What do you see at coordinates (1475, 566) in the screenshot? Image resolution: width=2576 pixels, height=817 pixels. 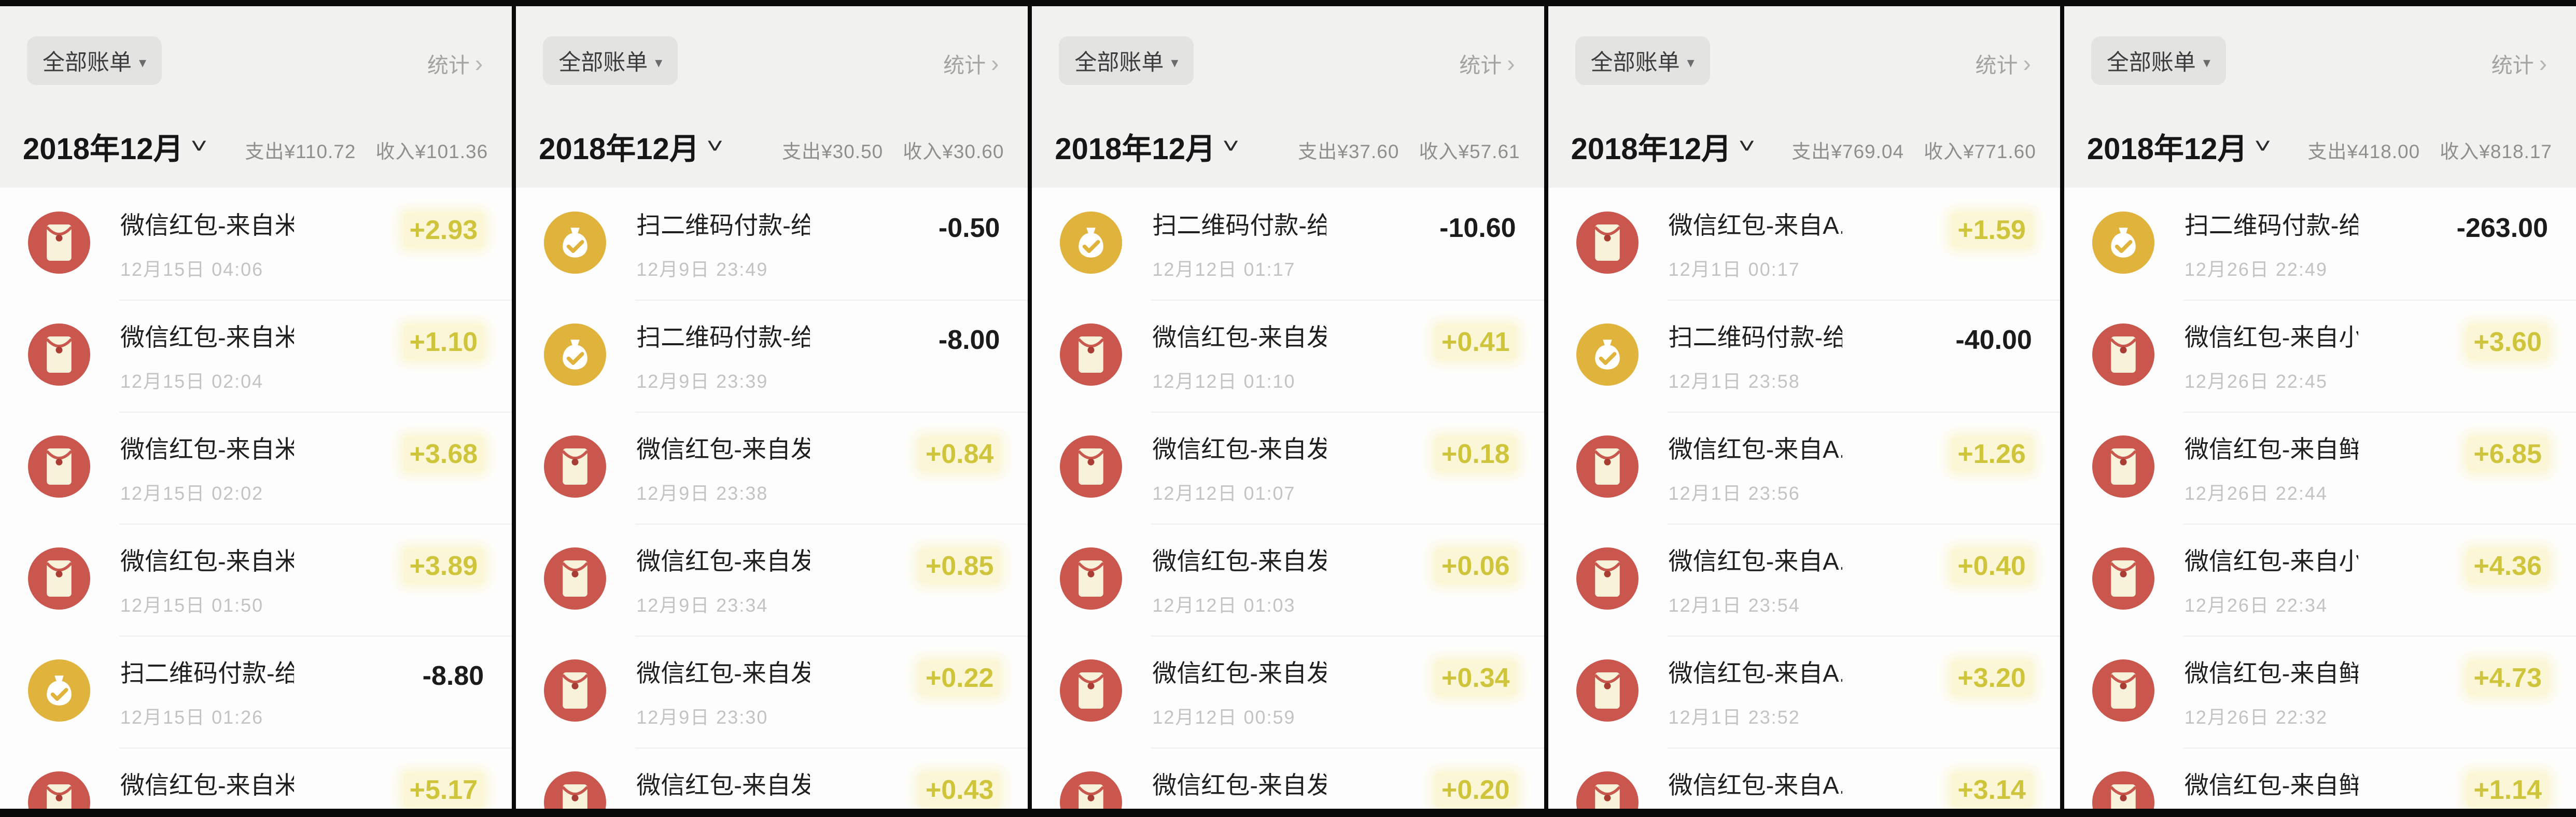 I see `transaction-amount: +0.06` at bounding box center [1475, 566].